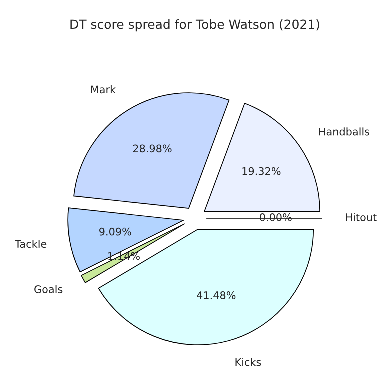  What do you see at coordinates (344, 132) in the screenshot?
I see `slice-label: Handballs` at bounding box center [344, 132].